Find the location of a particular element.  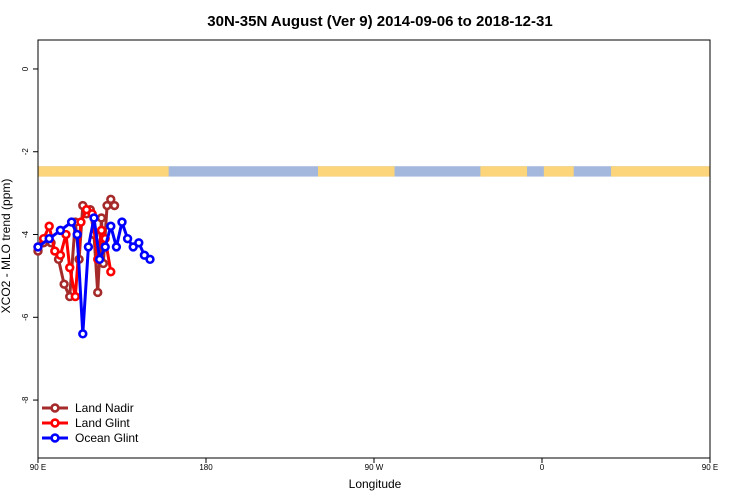

x-axis-label: Longitude is located at coordinates (375, 484).